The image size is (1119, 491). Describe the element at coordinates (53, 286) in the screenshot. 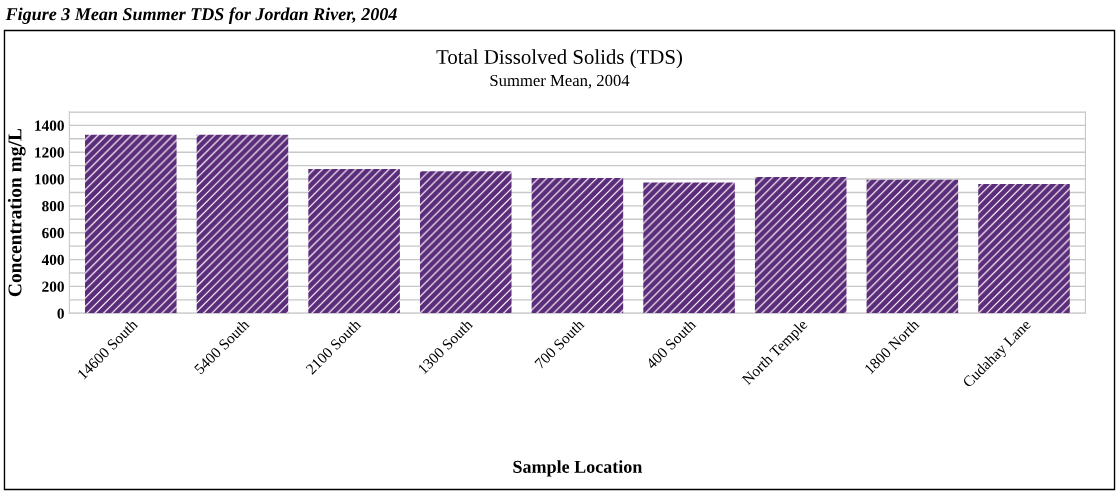

I see `y-tick-label: 200` at that location.